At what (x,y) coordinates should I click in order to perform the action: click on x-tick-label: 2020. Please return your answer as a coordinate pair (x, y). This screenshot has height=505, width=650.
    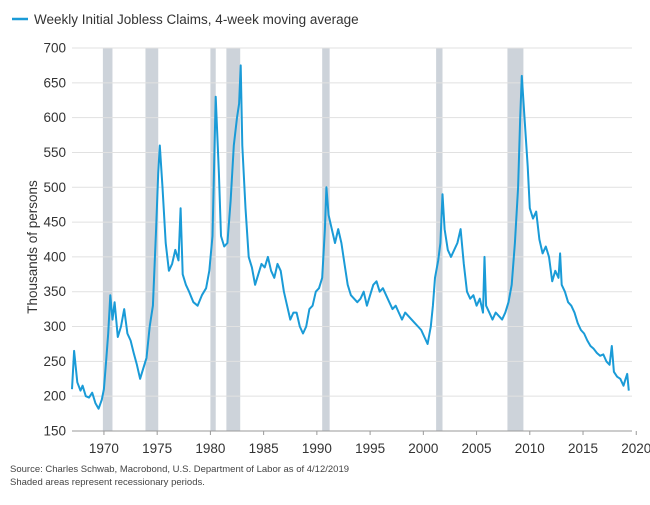
    Looking at the image, I should click on (635, 448).